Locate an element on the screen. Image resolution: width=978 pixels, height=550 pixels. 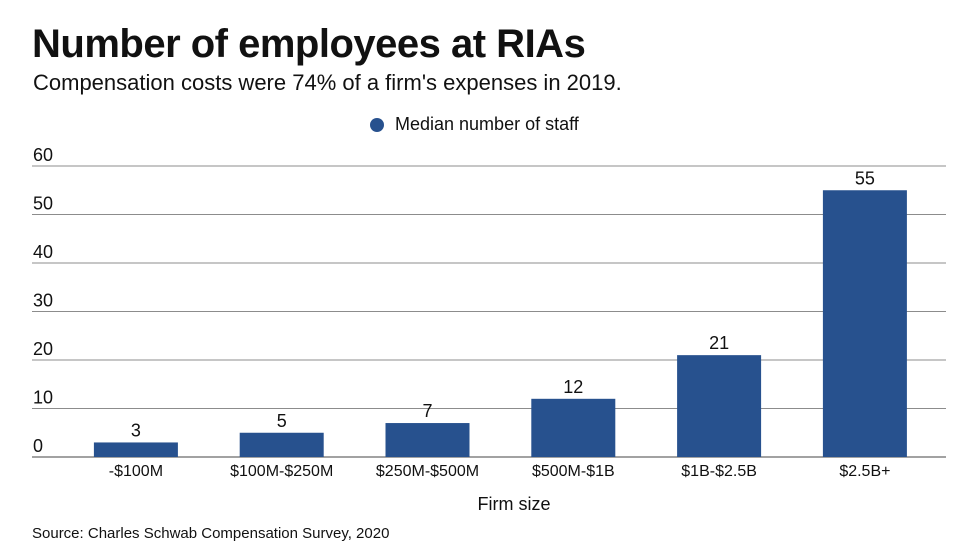
x-tick-label: $2.5B+ is located at coordinates (864, 471).